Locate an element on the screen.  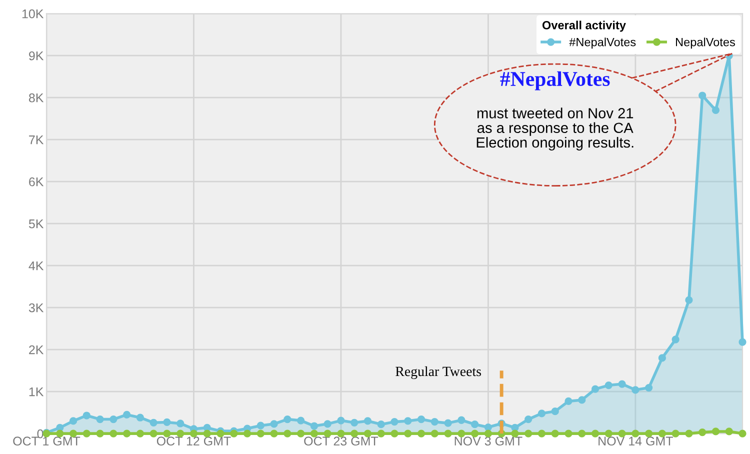
x-tick-label: NOV 3 GMT is located at coordinates (488, 441).